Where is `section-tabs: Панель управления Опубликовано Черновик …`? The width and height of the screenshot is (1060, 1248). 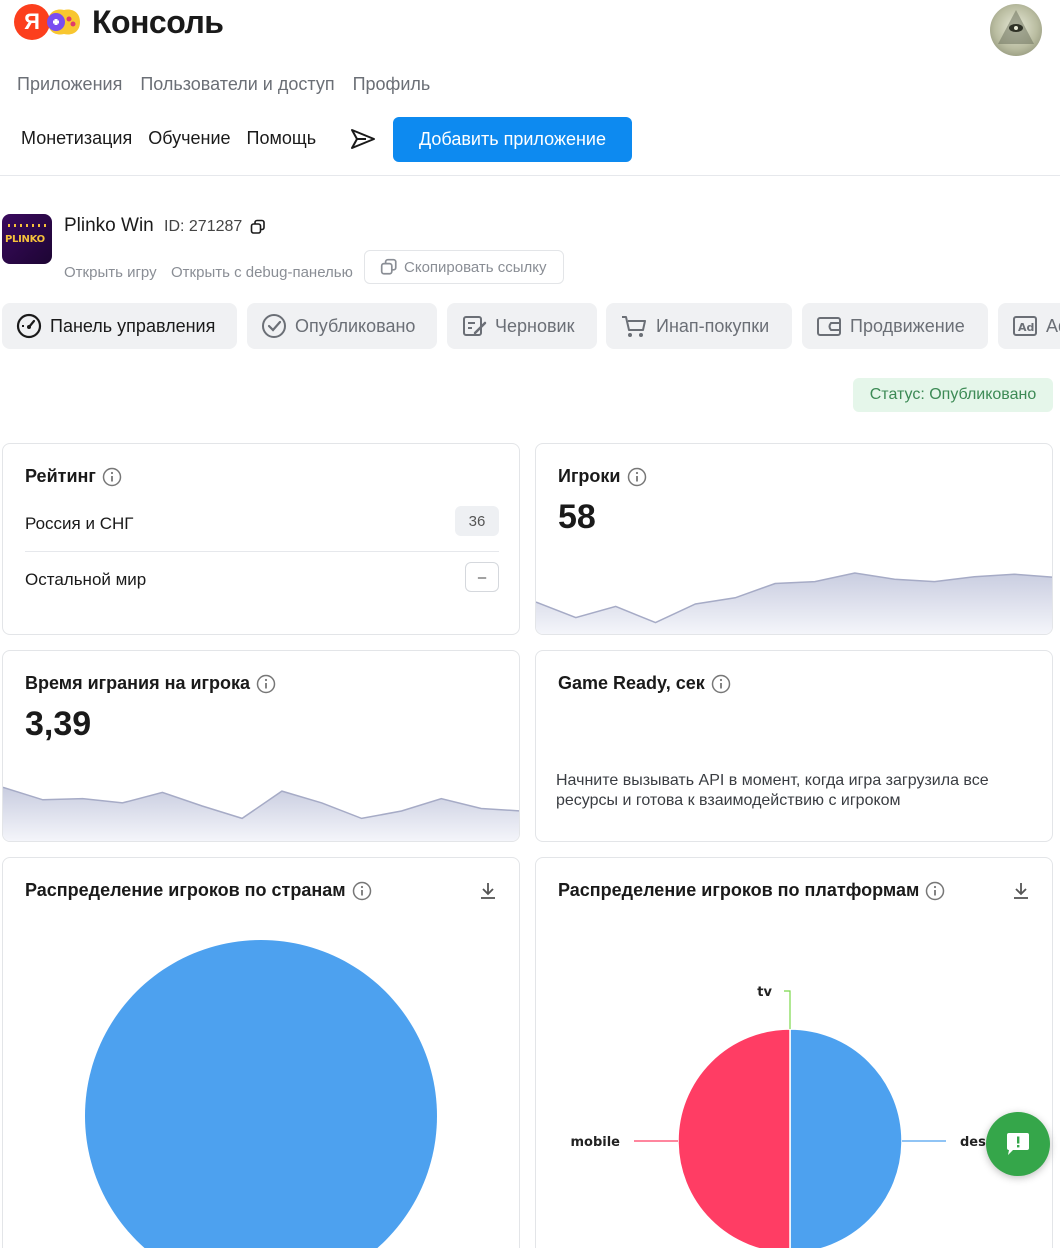
section-tabs: Панель управления Опубликовано Черновик … is located at coordinates (531, 326).